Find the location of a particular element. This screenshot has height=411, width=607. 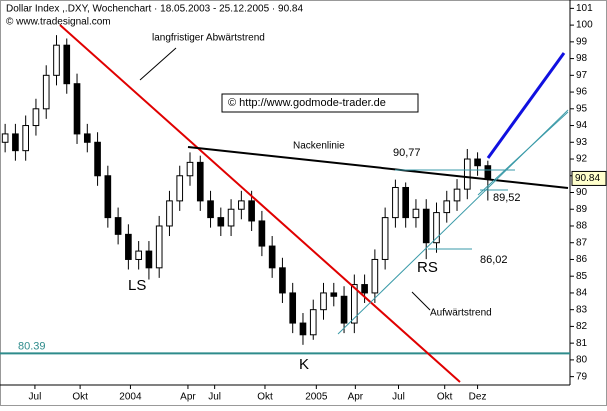

y-tick-label: 83 is located at coordinates (582, 309).